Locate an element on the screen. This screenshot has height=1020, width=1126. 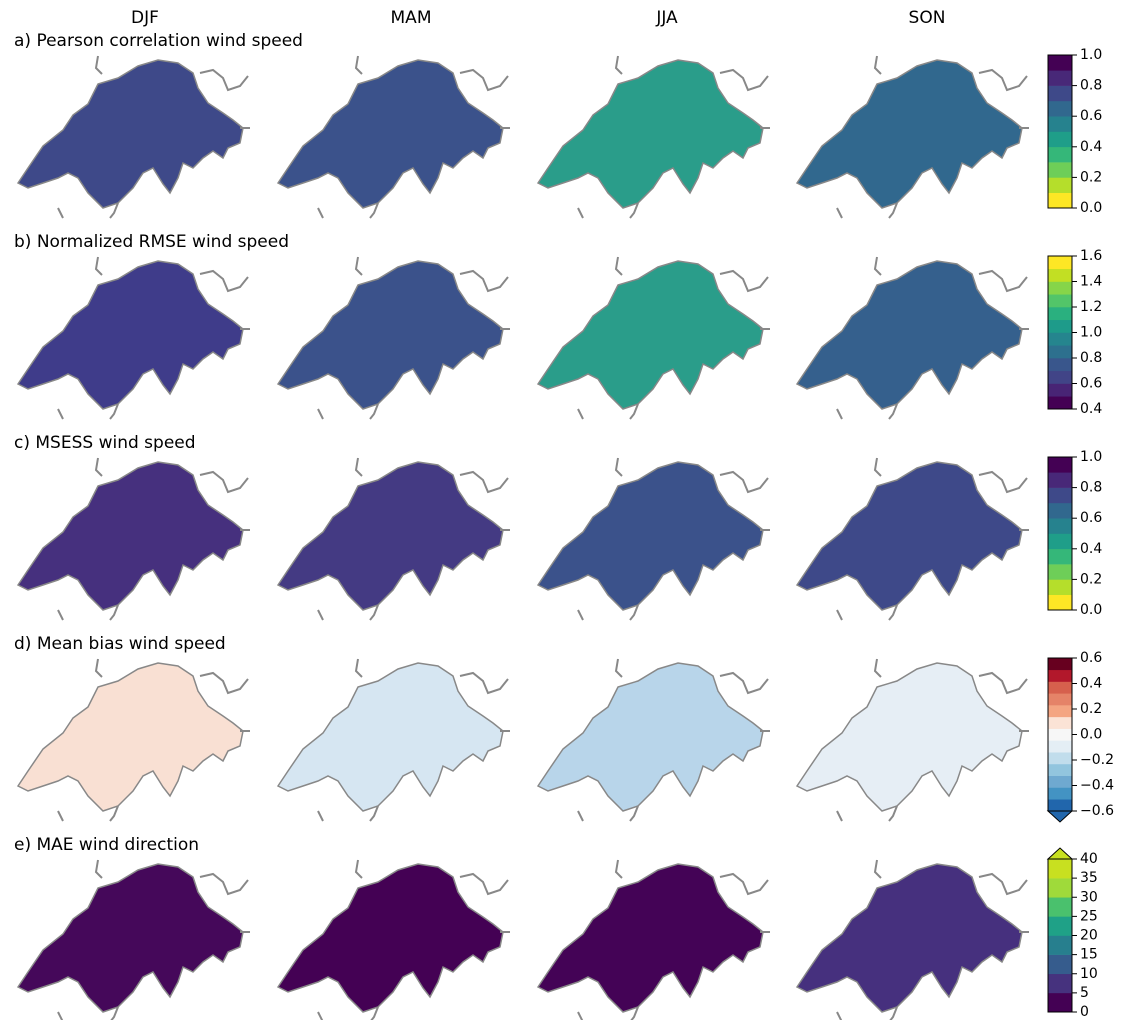
colorbar-tick-label: −0.4 is located at coordinates (1097, 786).